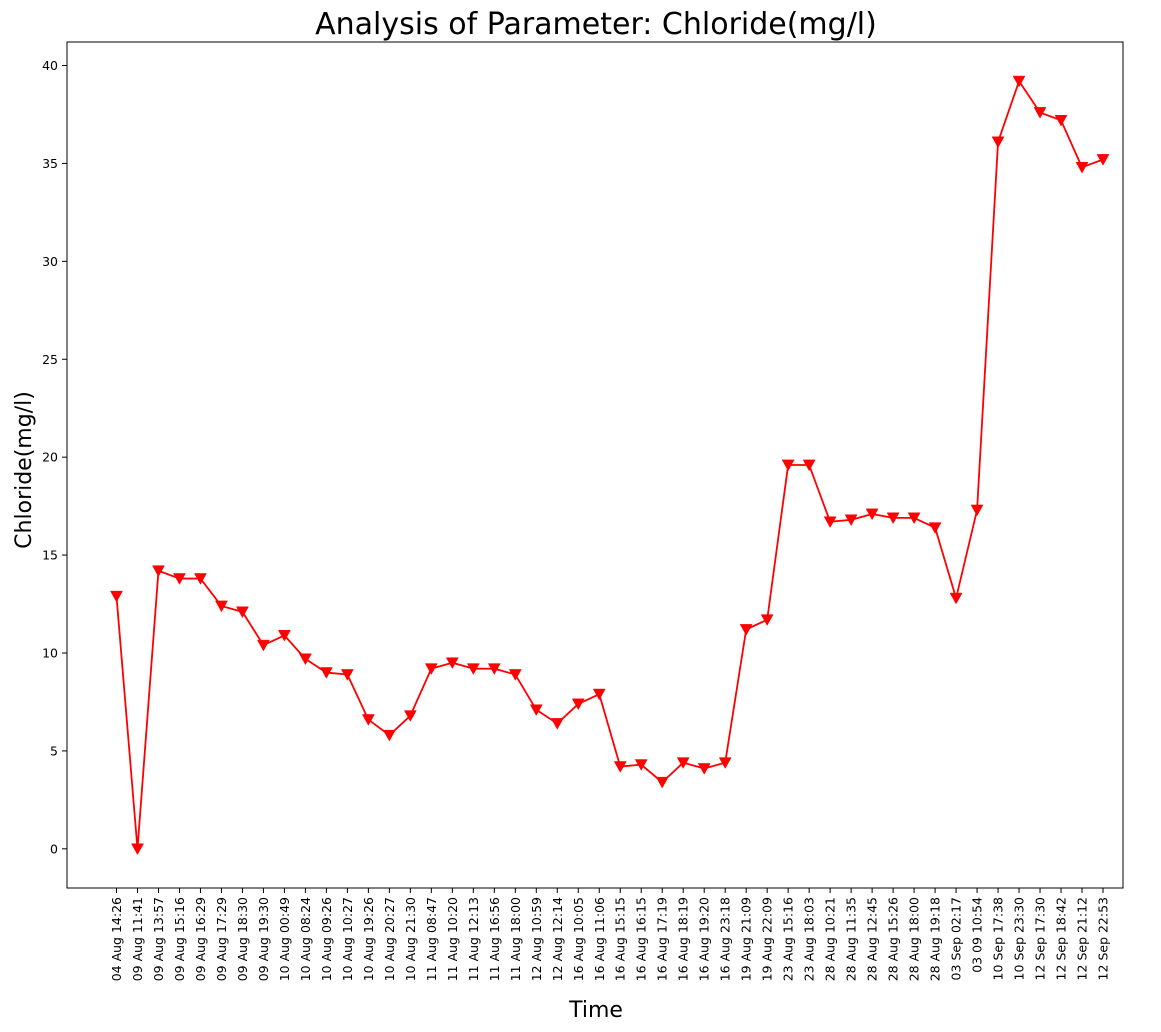  I want to click on x-axis-label: Time, so click(595, 1010).